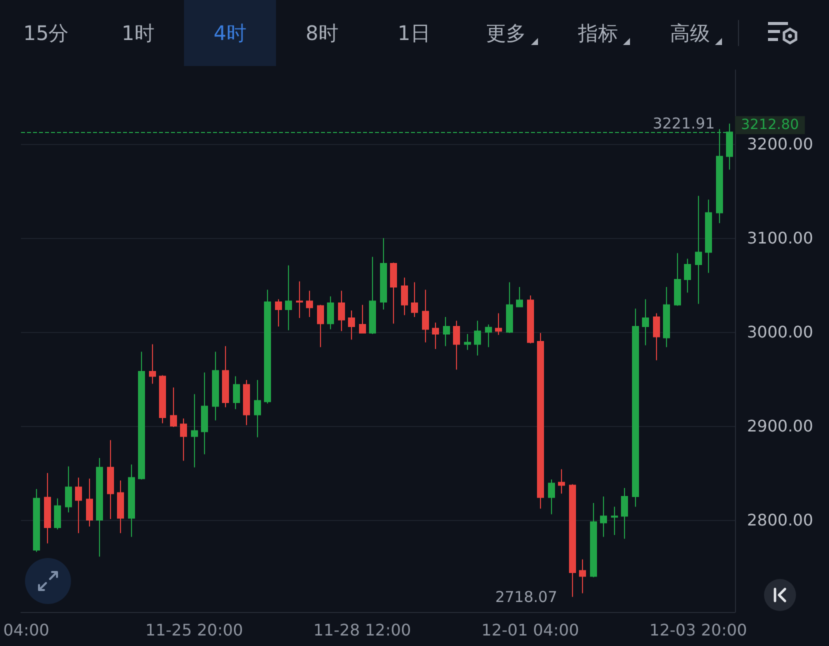 This screenshot has width=829, height=646. I want to click on ref-line-label: 3212.80, so click(770, 125).